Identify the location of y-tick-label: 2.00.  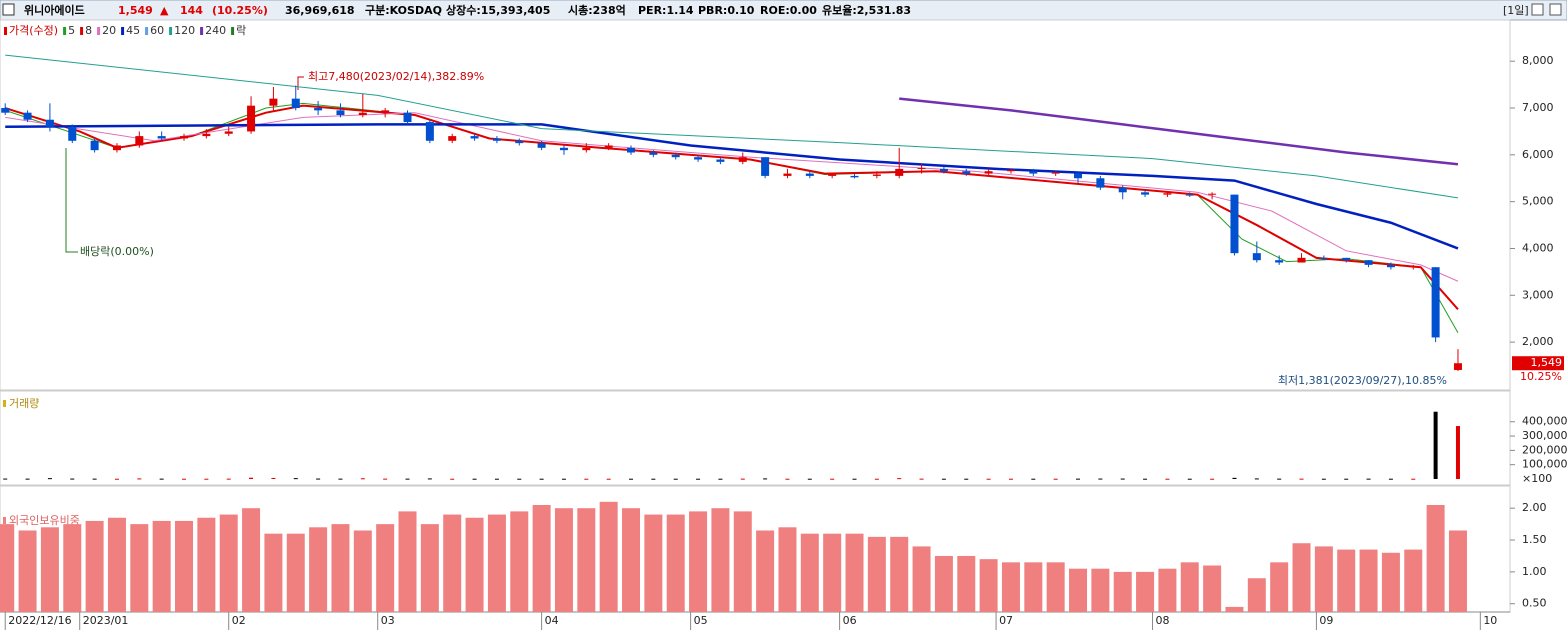
(1534, 507).